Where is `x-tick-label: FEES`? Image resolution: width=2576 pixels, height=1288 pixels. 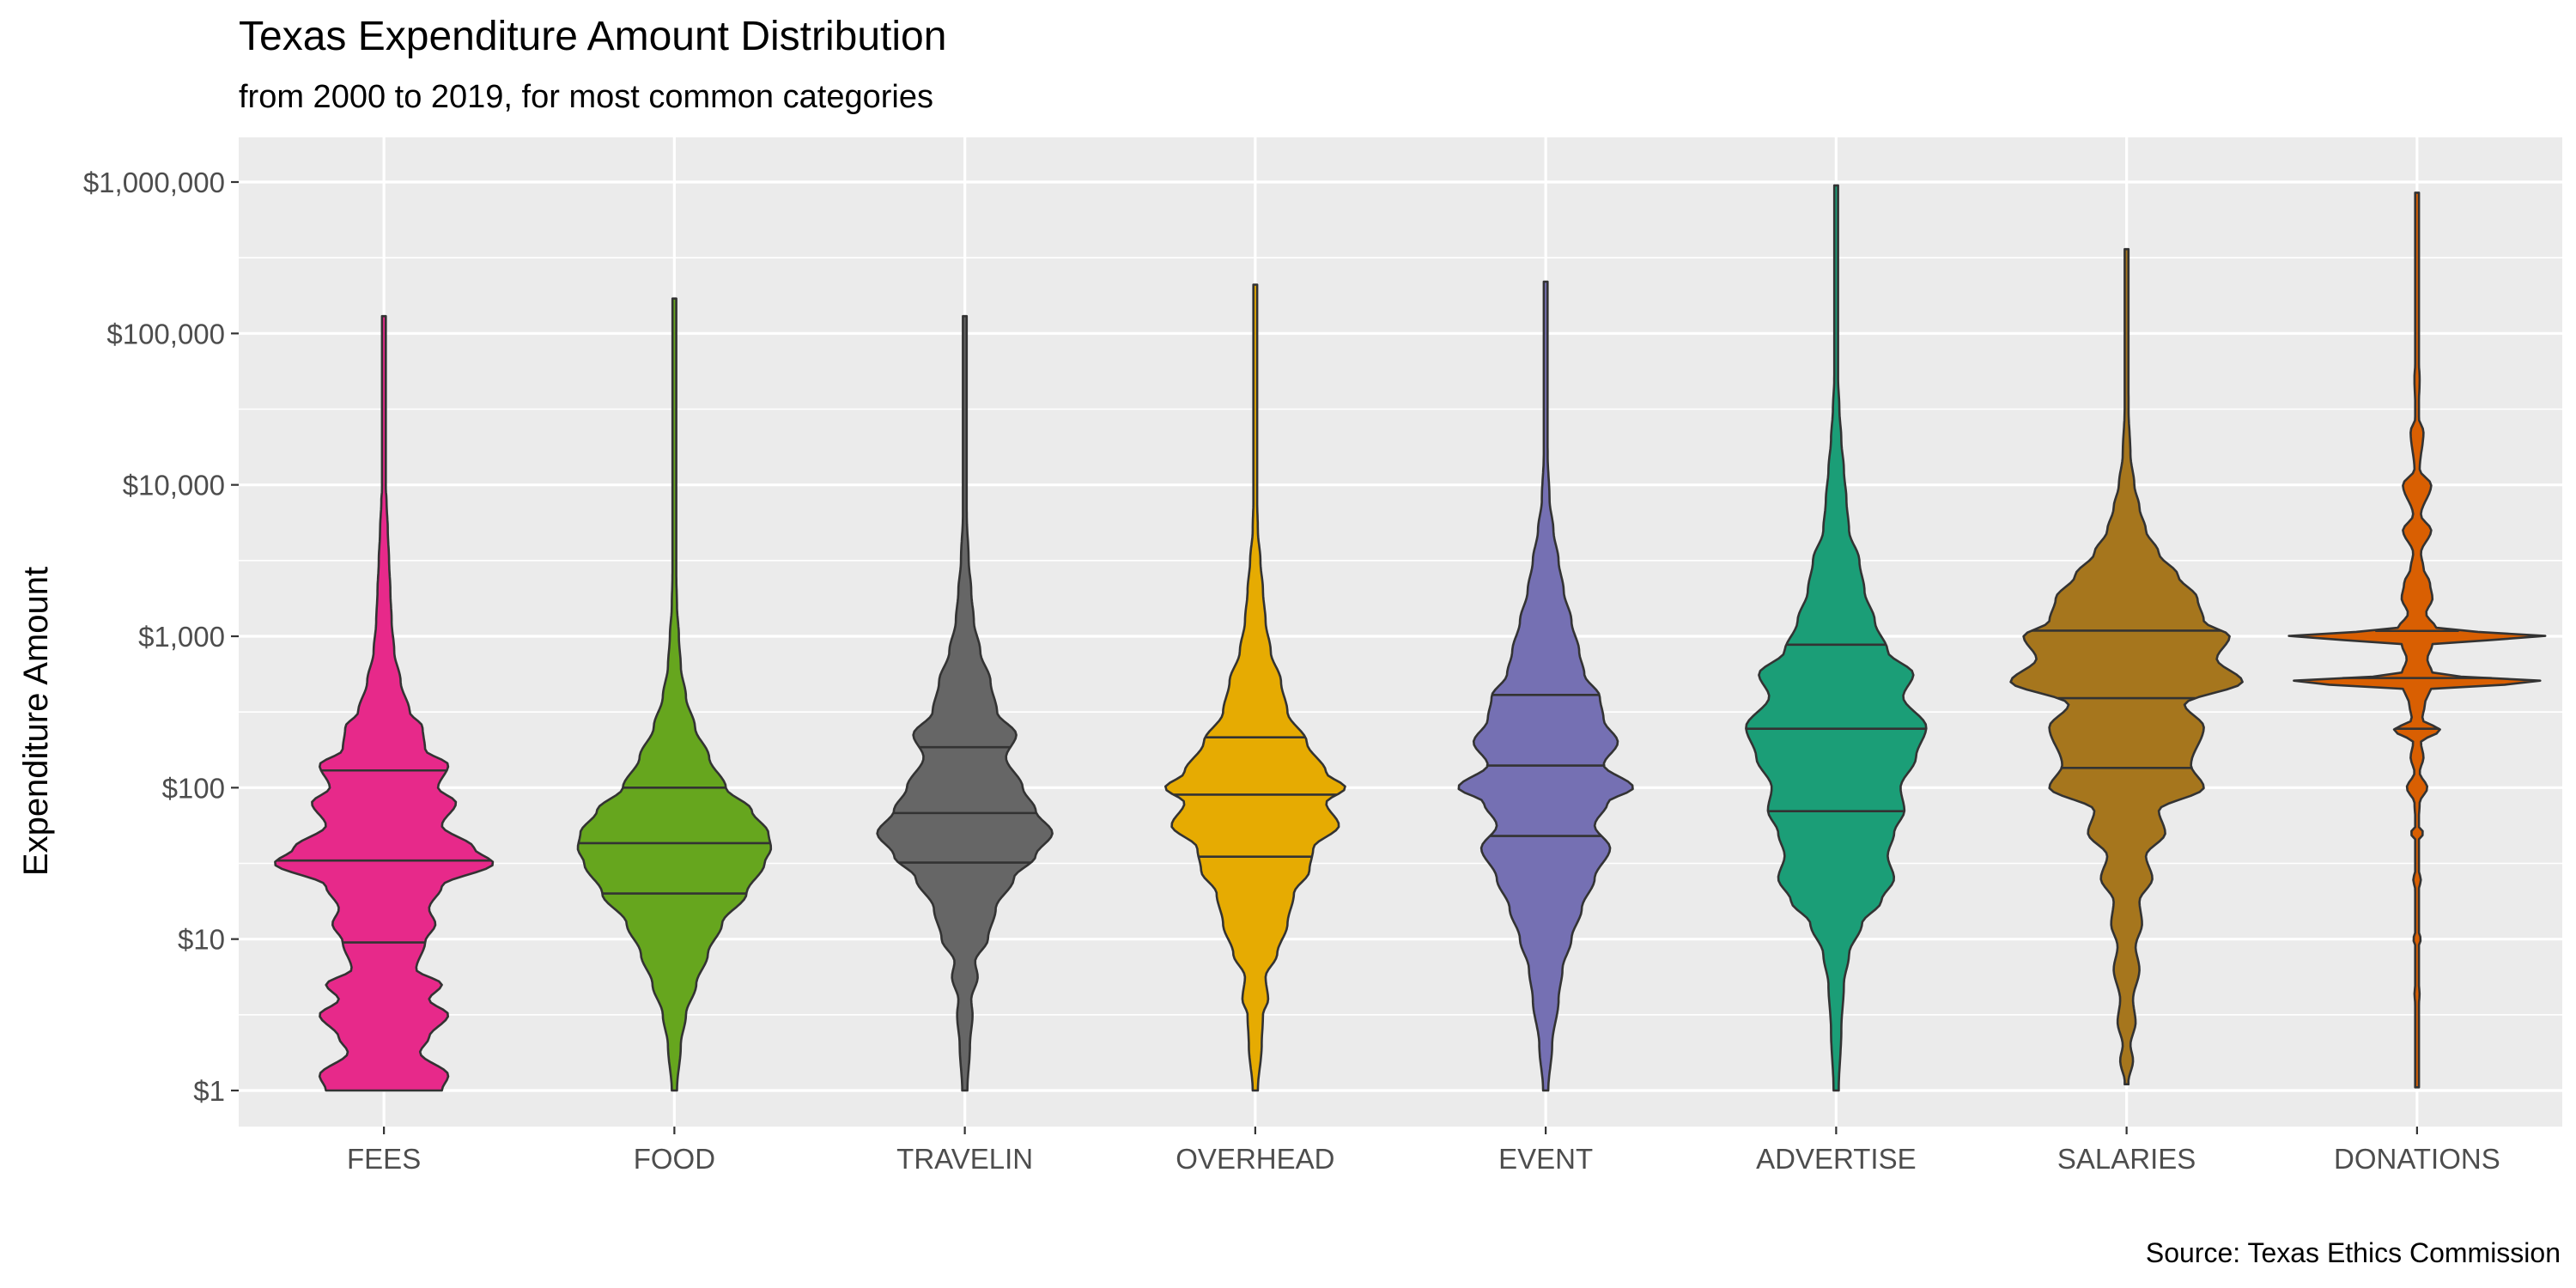
x-tick-label: FEES is located at coordinates (384, 1159).